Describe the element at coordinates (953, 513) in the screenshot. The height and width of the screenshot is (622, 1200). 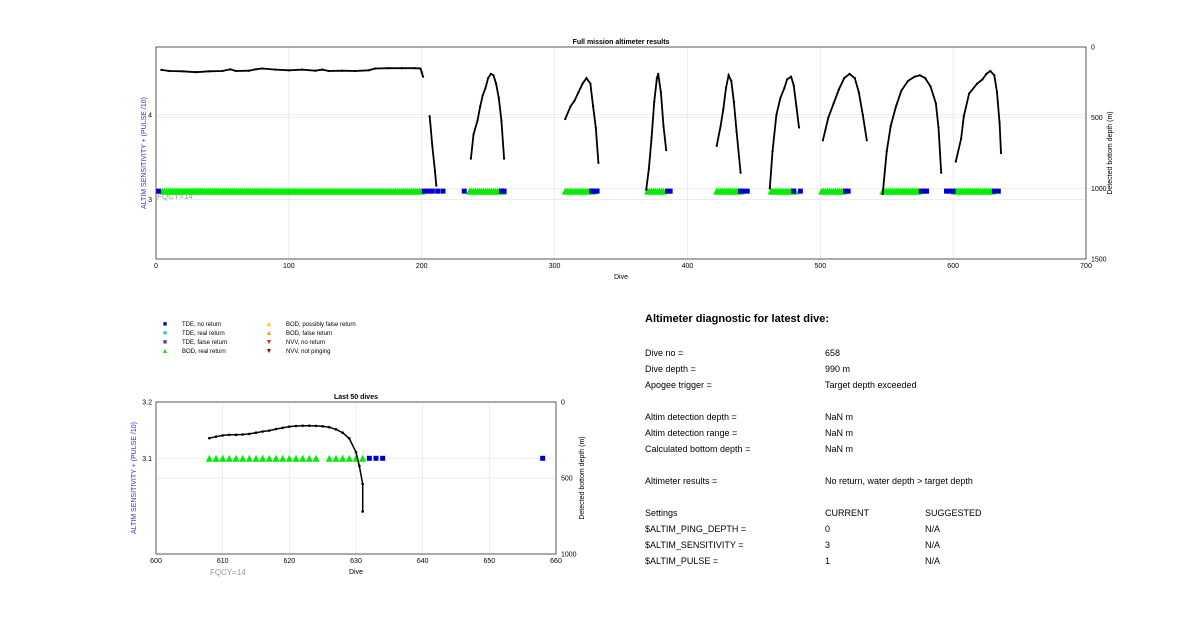
I see `diagnostic-suggested: SUGGESTED` at that location.